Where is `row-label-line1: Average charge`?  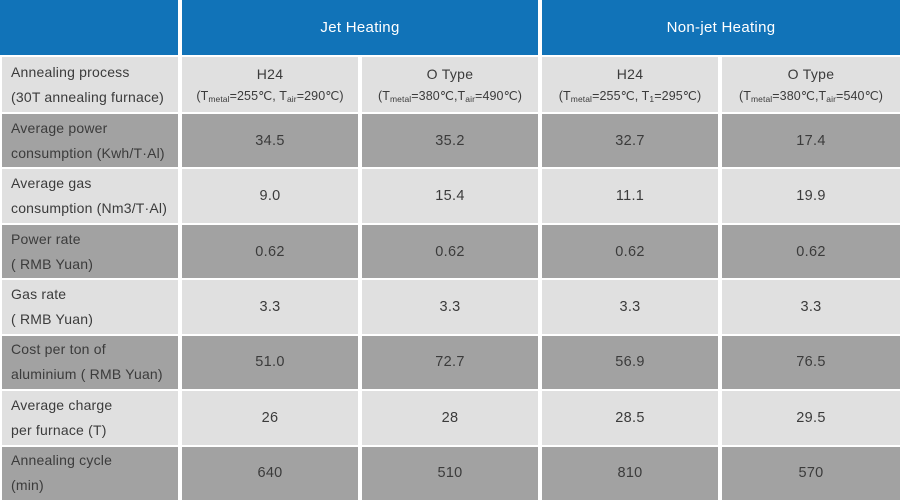
row-label-line1: Average charge is located at coordinates (62, 404).